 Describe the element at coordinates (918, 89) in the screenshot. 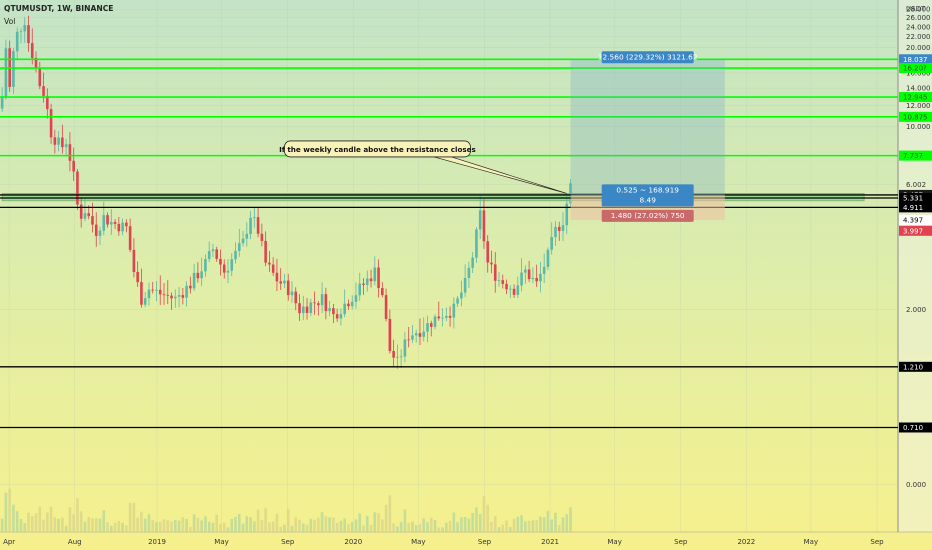

I see `y-tick-label: 14.000` at that location.